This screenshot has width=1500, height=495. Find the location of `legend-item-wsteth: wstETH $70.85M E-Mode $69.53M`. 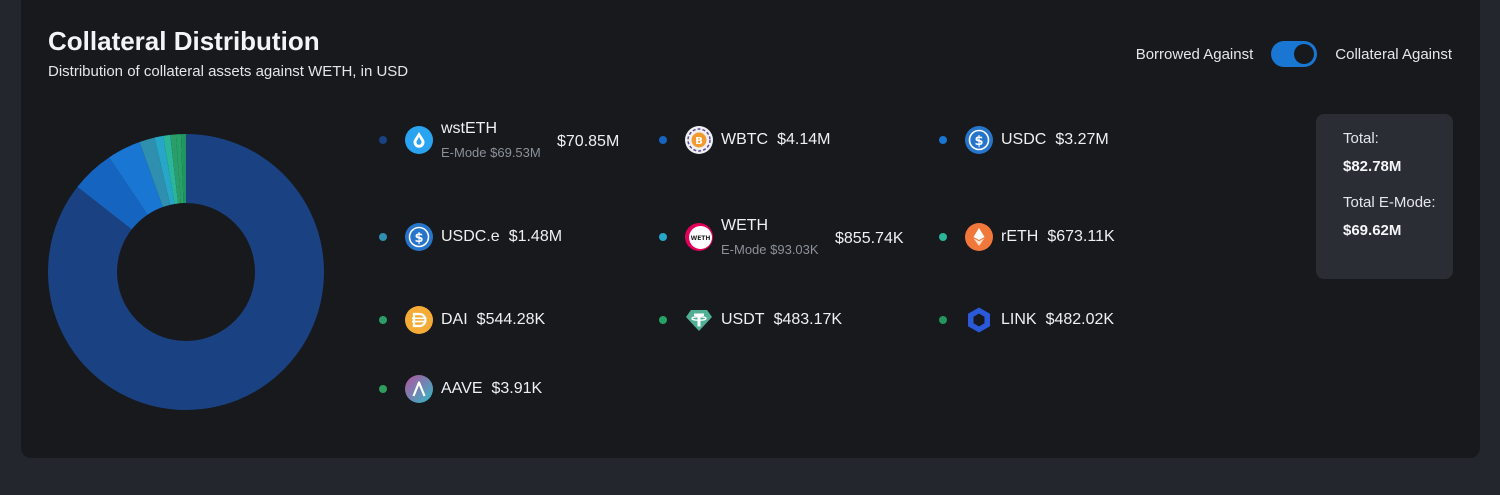

legend-item-wsteth: wstETH $70.85M E-Mode $69.53M is located at coordinates (504, 140).